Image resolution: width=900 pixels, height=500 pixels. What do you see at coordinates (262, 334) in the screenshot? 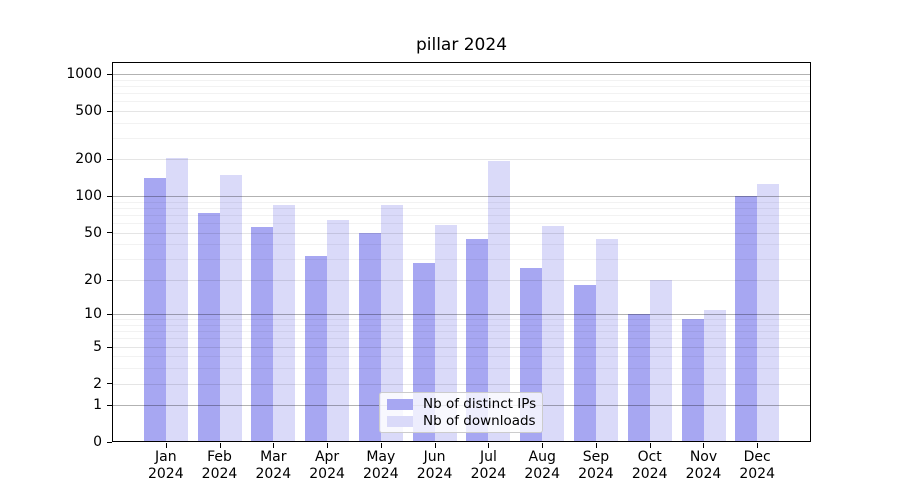
I see `bar-ips-mar` at bounding box center [262, 334].